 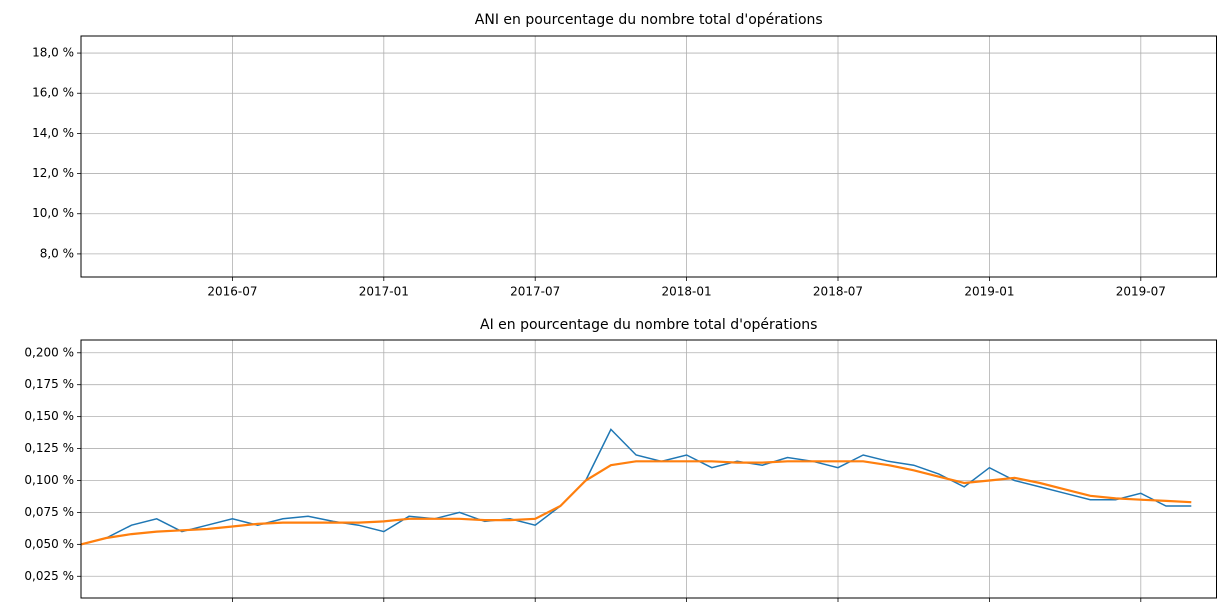 I want to click on y-tick-label: 0,025 %, so click(x=49, y=576).